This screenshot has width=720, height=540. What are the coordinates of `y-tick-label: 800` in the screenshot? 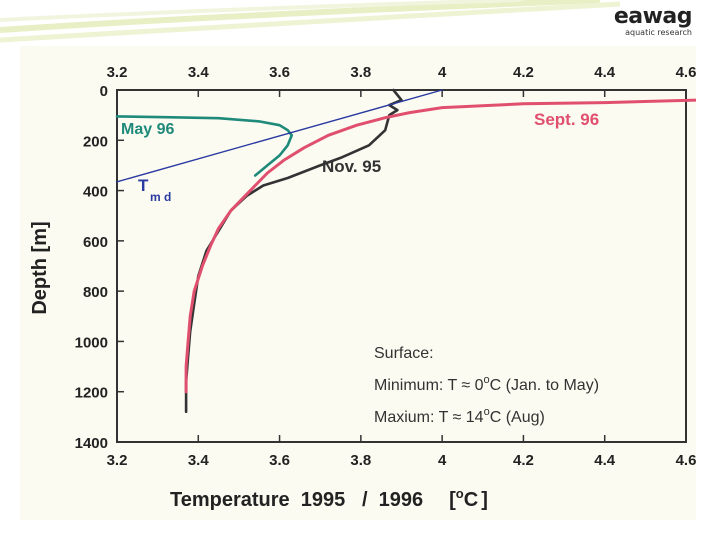 It's located at (95, 292).